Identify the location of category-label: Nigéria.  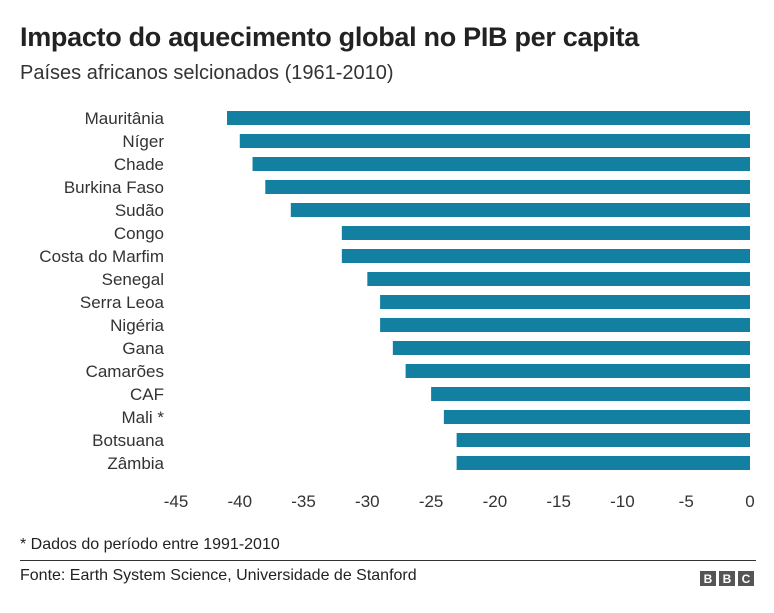
(137, 325).